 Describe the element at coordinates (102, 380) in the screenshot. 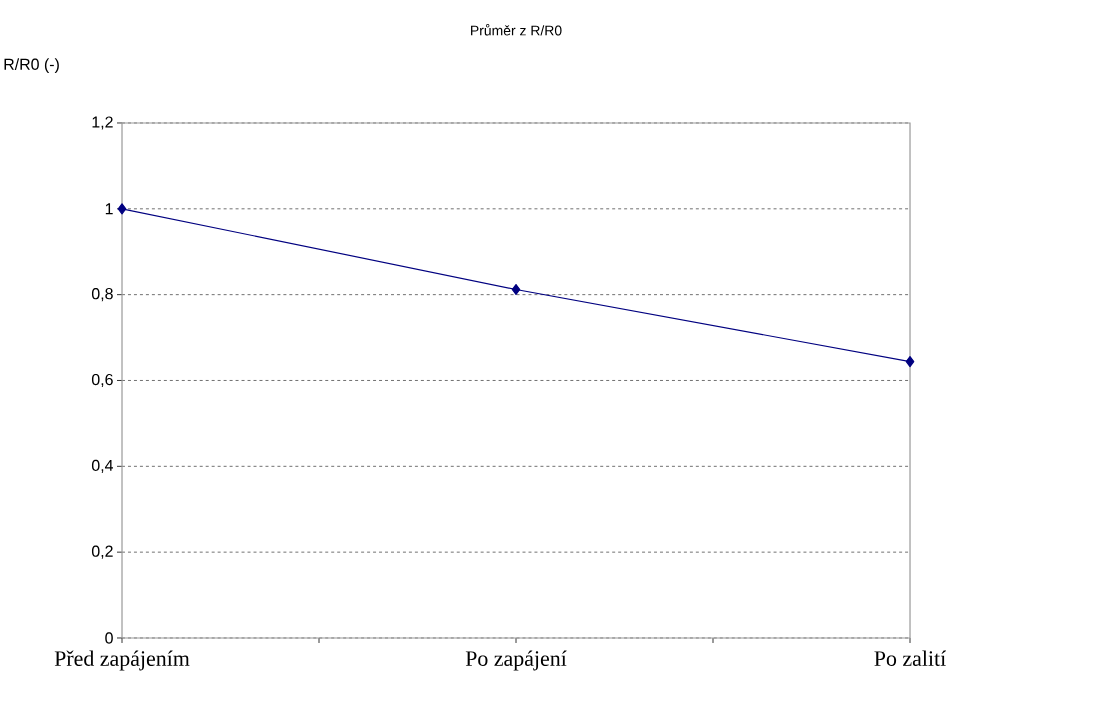

I see `y-tick-label: 0,6` at that location.